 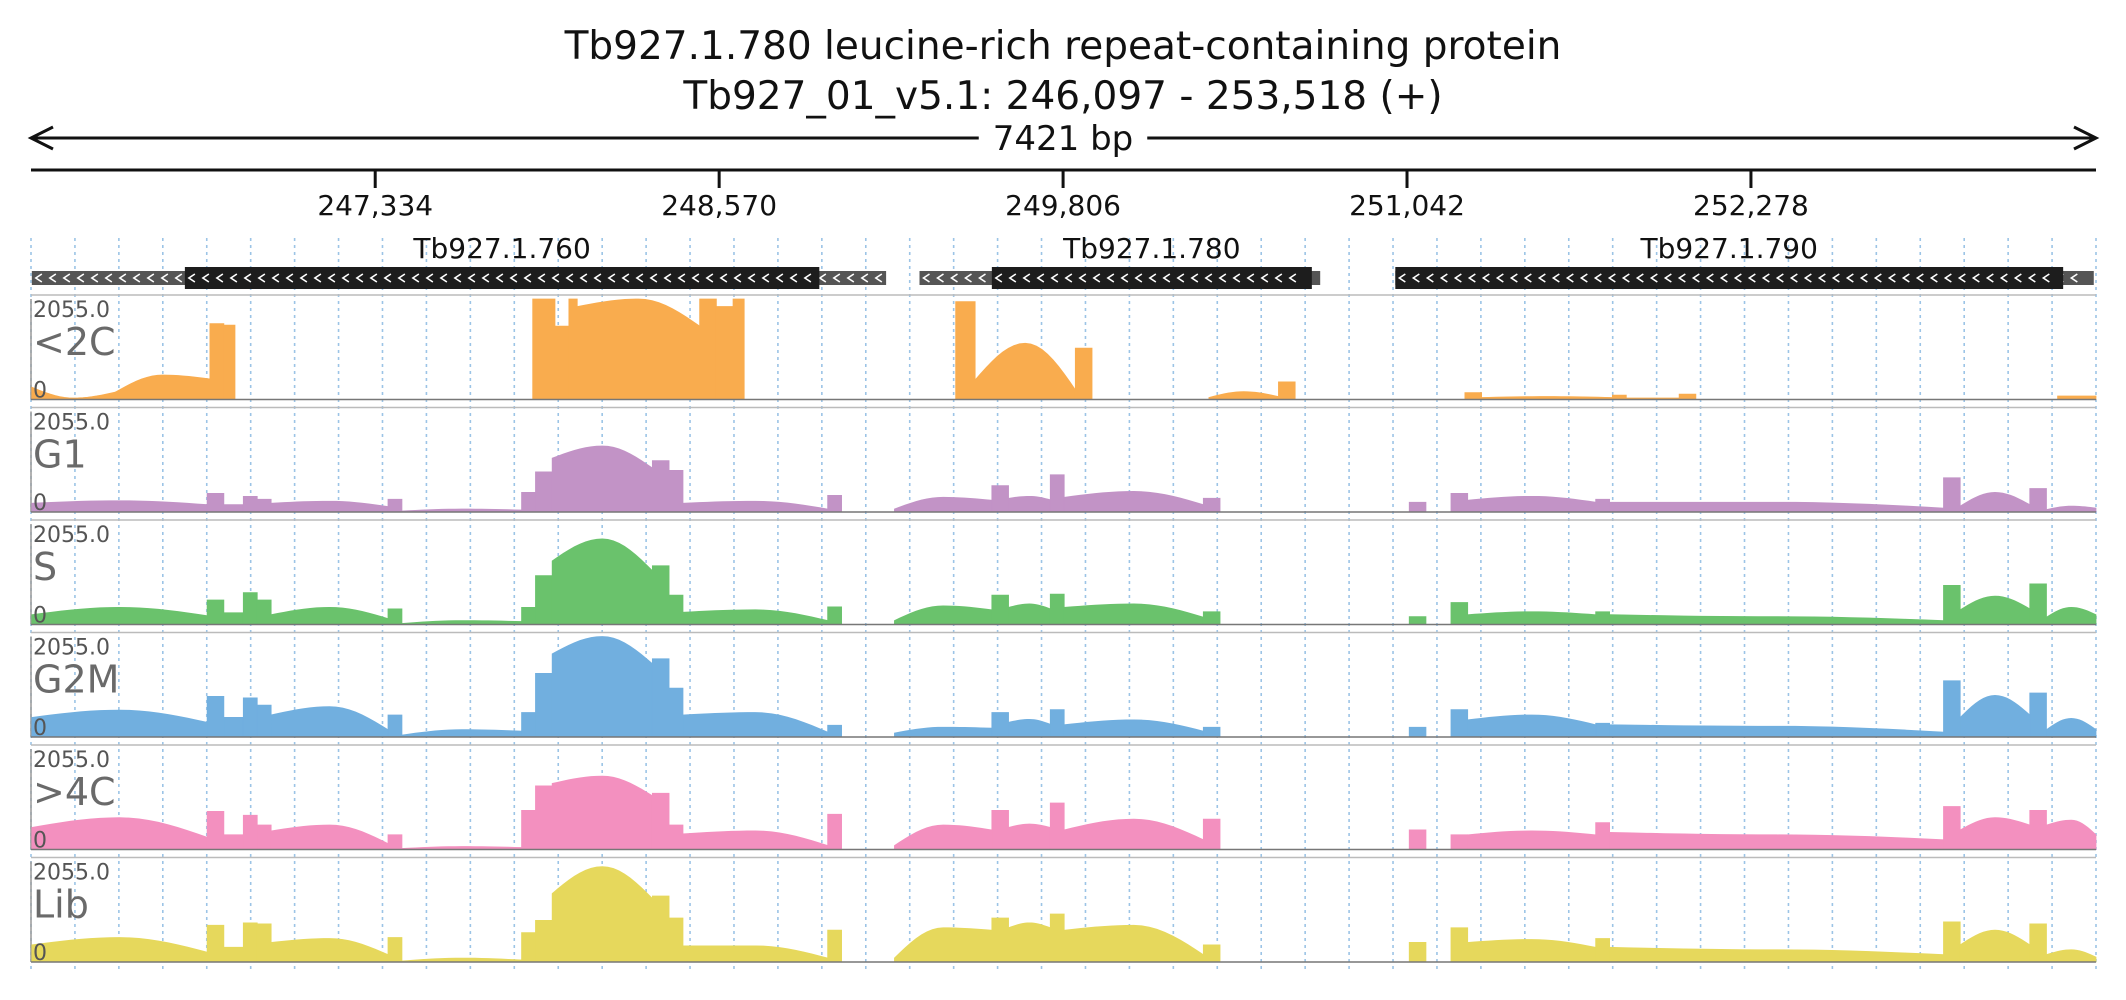 I want to click on coverage-track: 2055.0 0 S, so click(x=1063, y=574).